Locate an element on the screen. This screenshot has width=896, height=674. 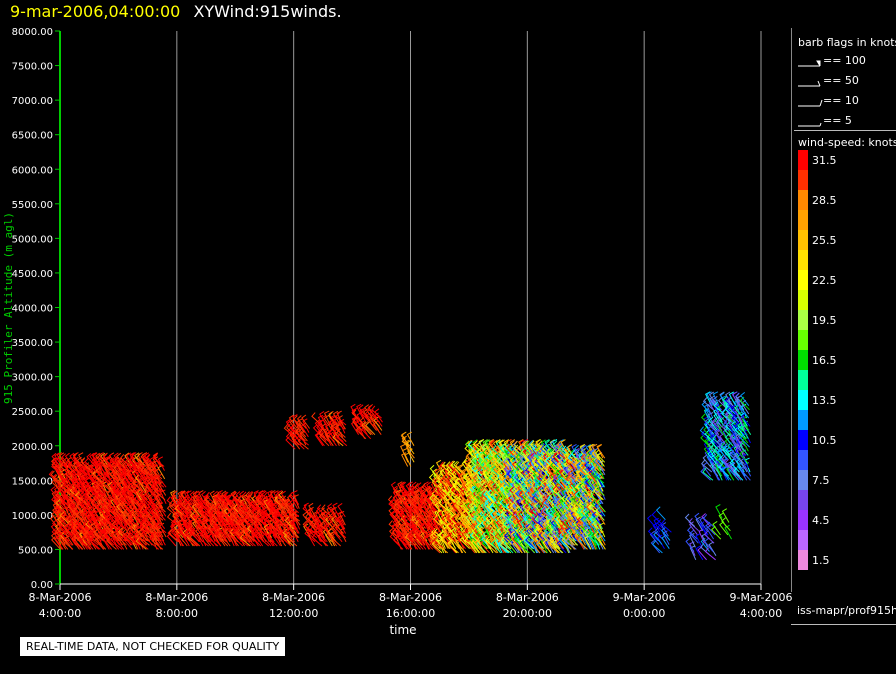
y-tick-label: 1000.00 is located at coordinates (32, 516).